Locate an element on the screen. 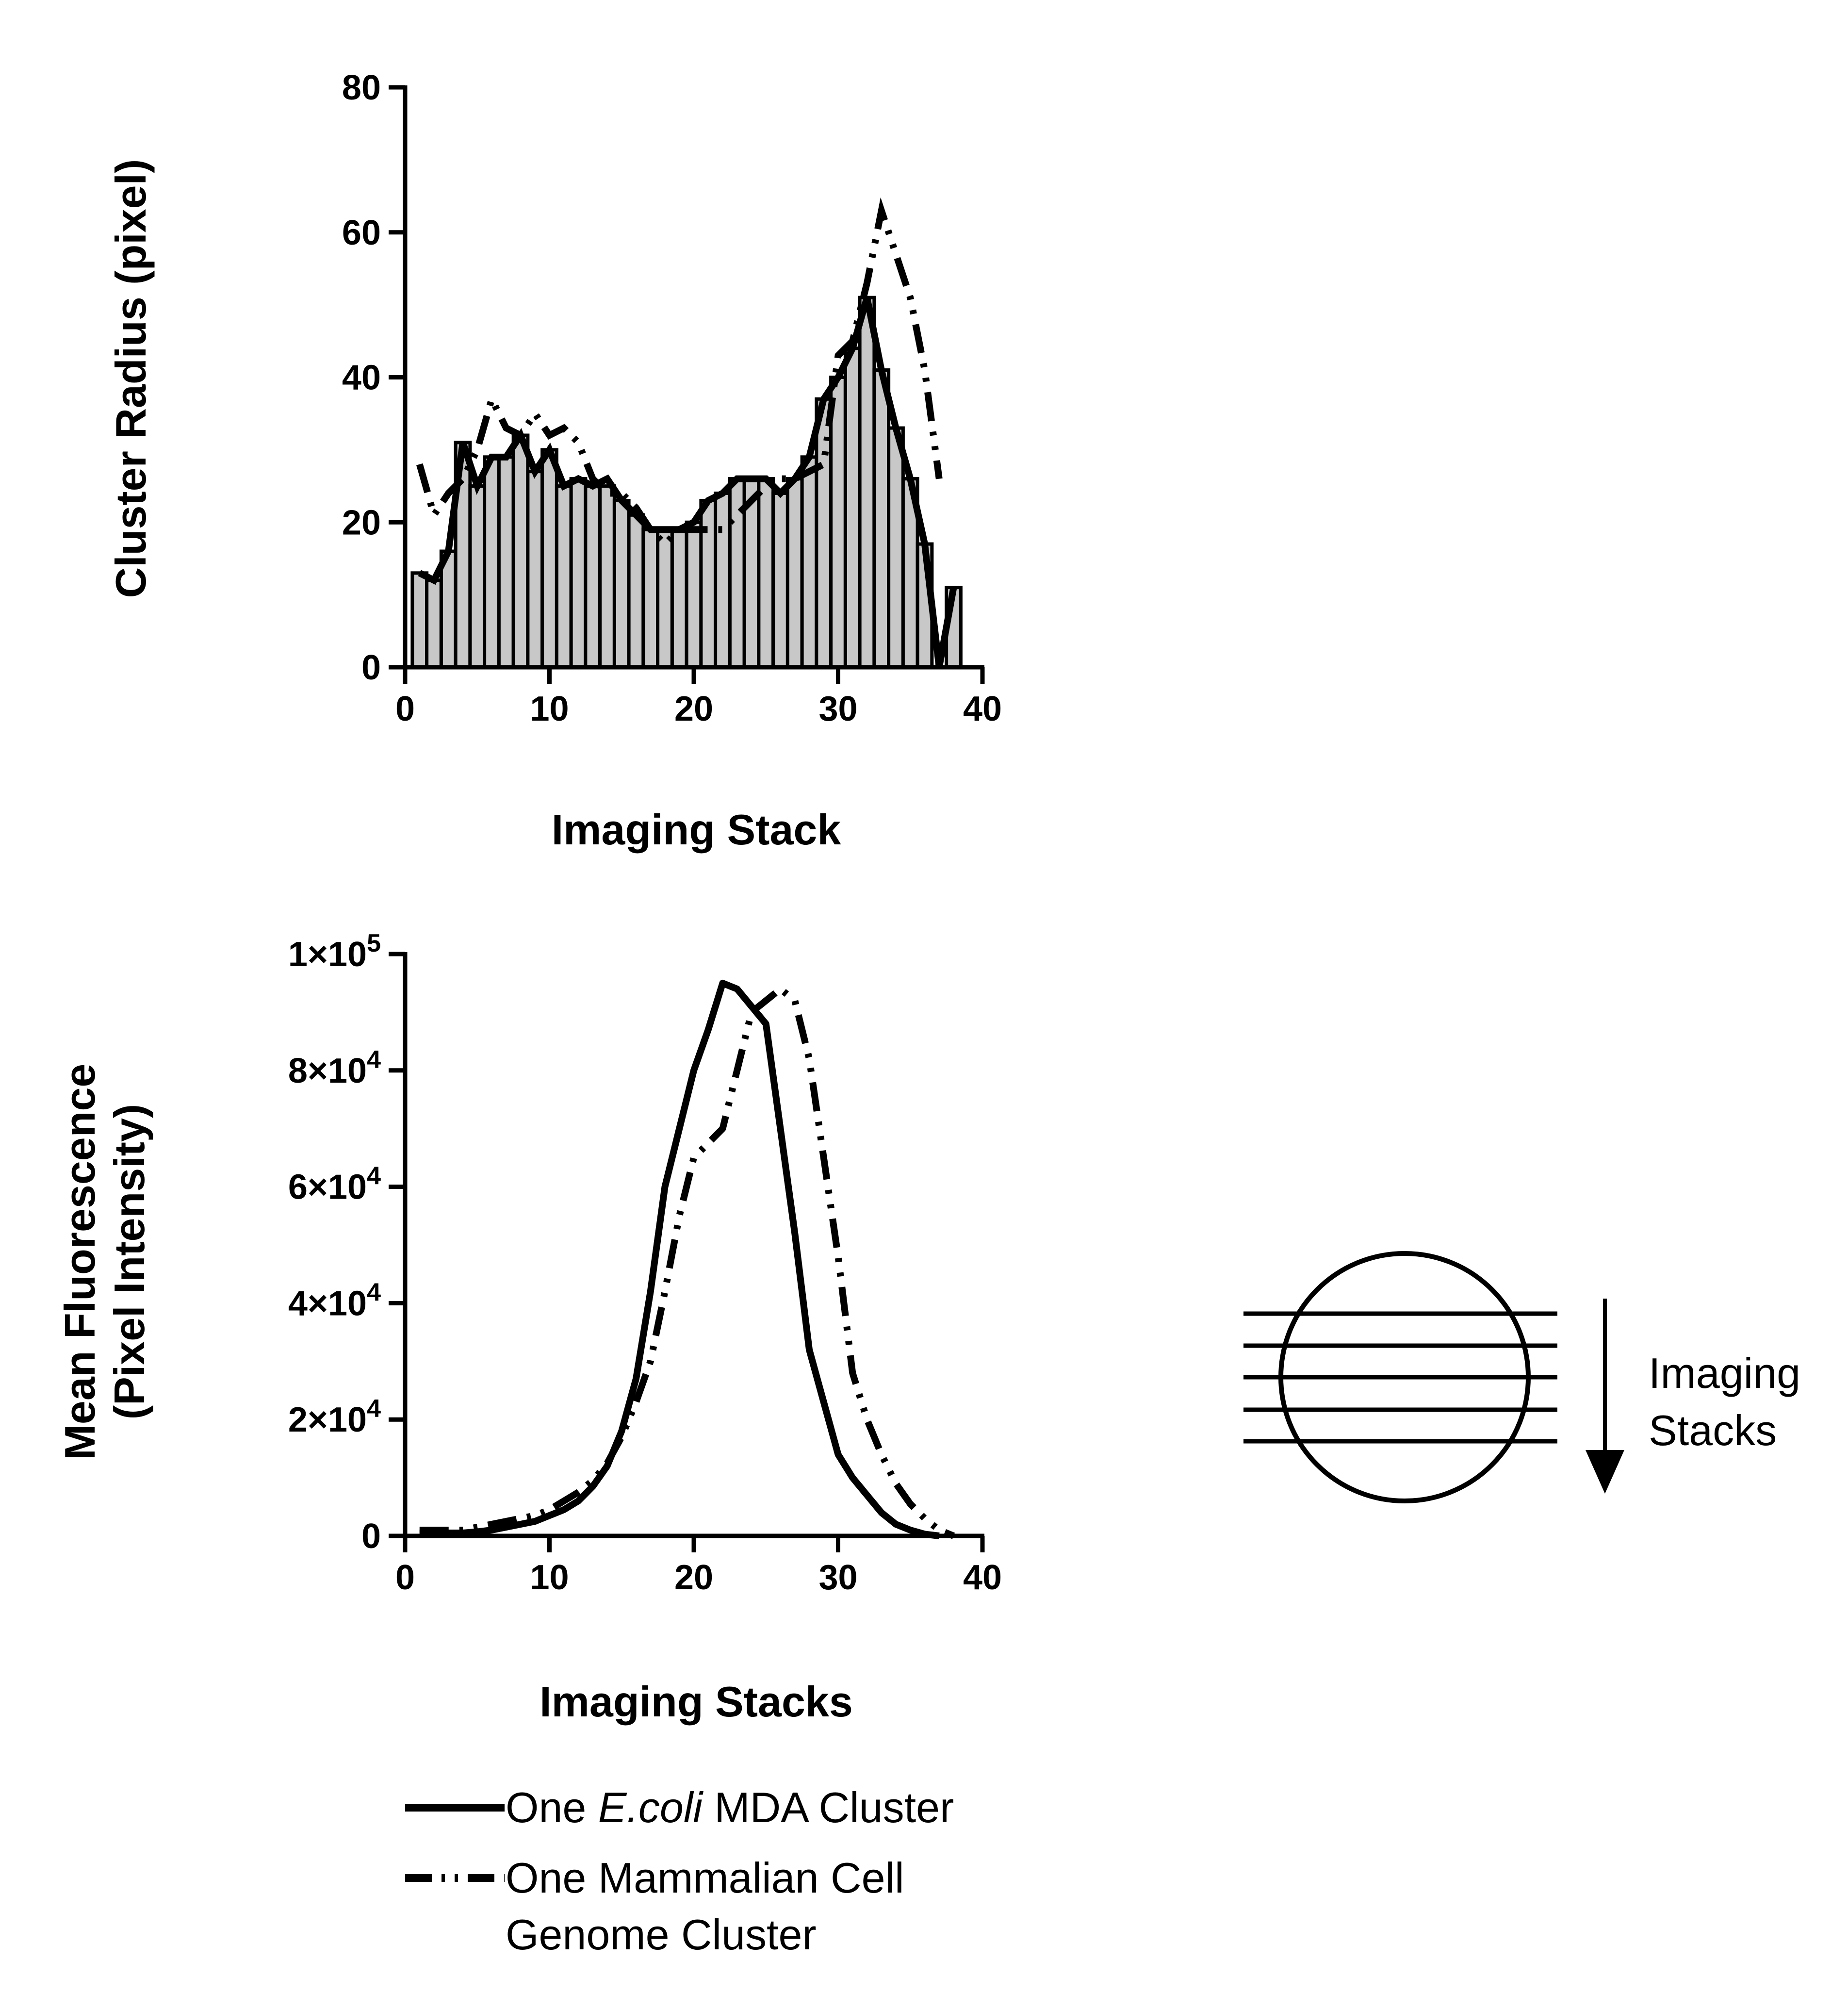  radius-y-axis-title: Cluster Radius (pixel) is located at coordinates (131, 378).